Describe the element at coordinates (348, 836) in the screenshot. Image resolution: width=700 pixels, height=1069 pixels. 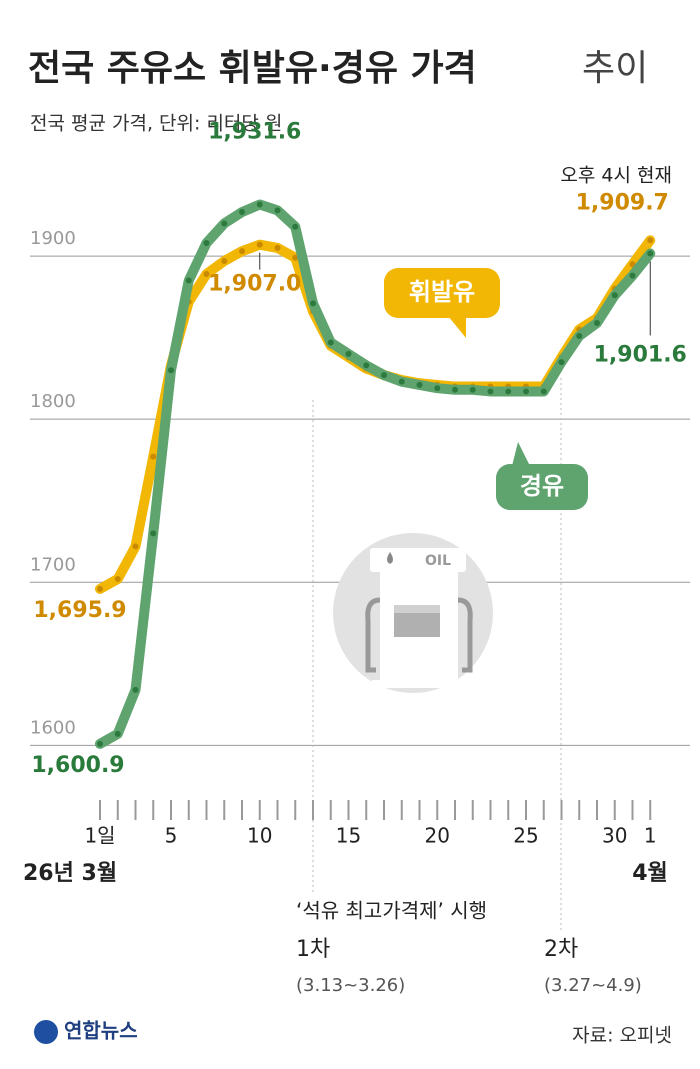
I see `x-tick-label: 15` at that location.